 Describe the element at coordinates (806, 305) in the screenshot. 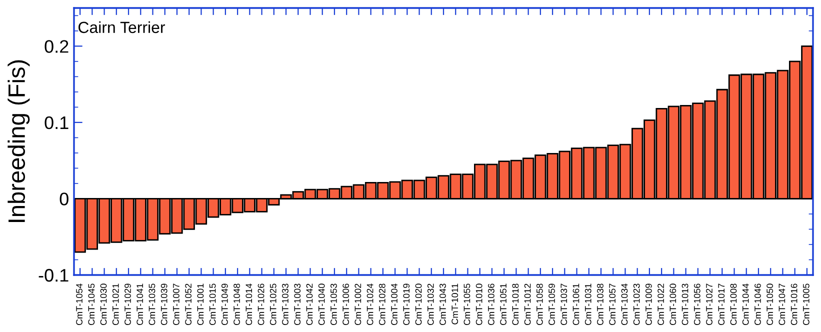

I see `x-tick-label: CmT-1005` at that location.